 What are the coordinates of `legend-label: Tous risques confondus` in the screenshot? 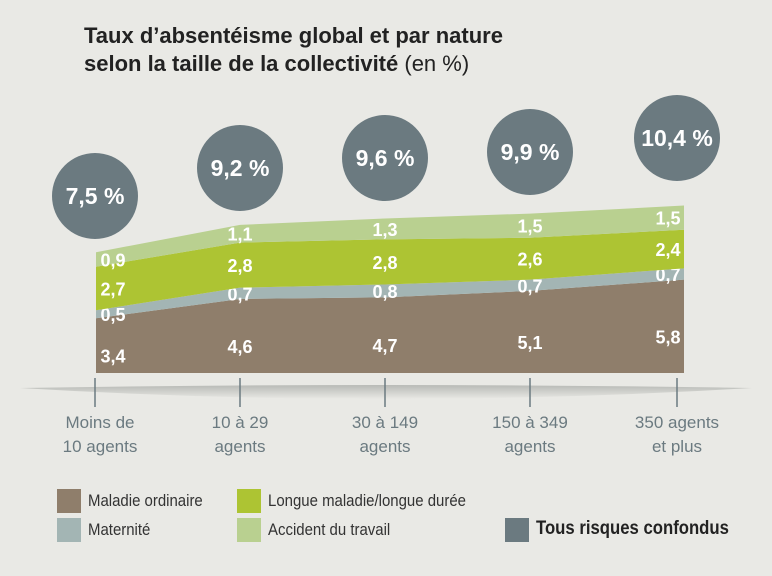 It's located at (632, 528).